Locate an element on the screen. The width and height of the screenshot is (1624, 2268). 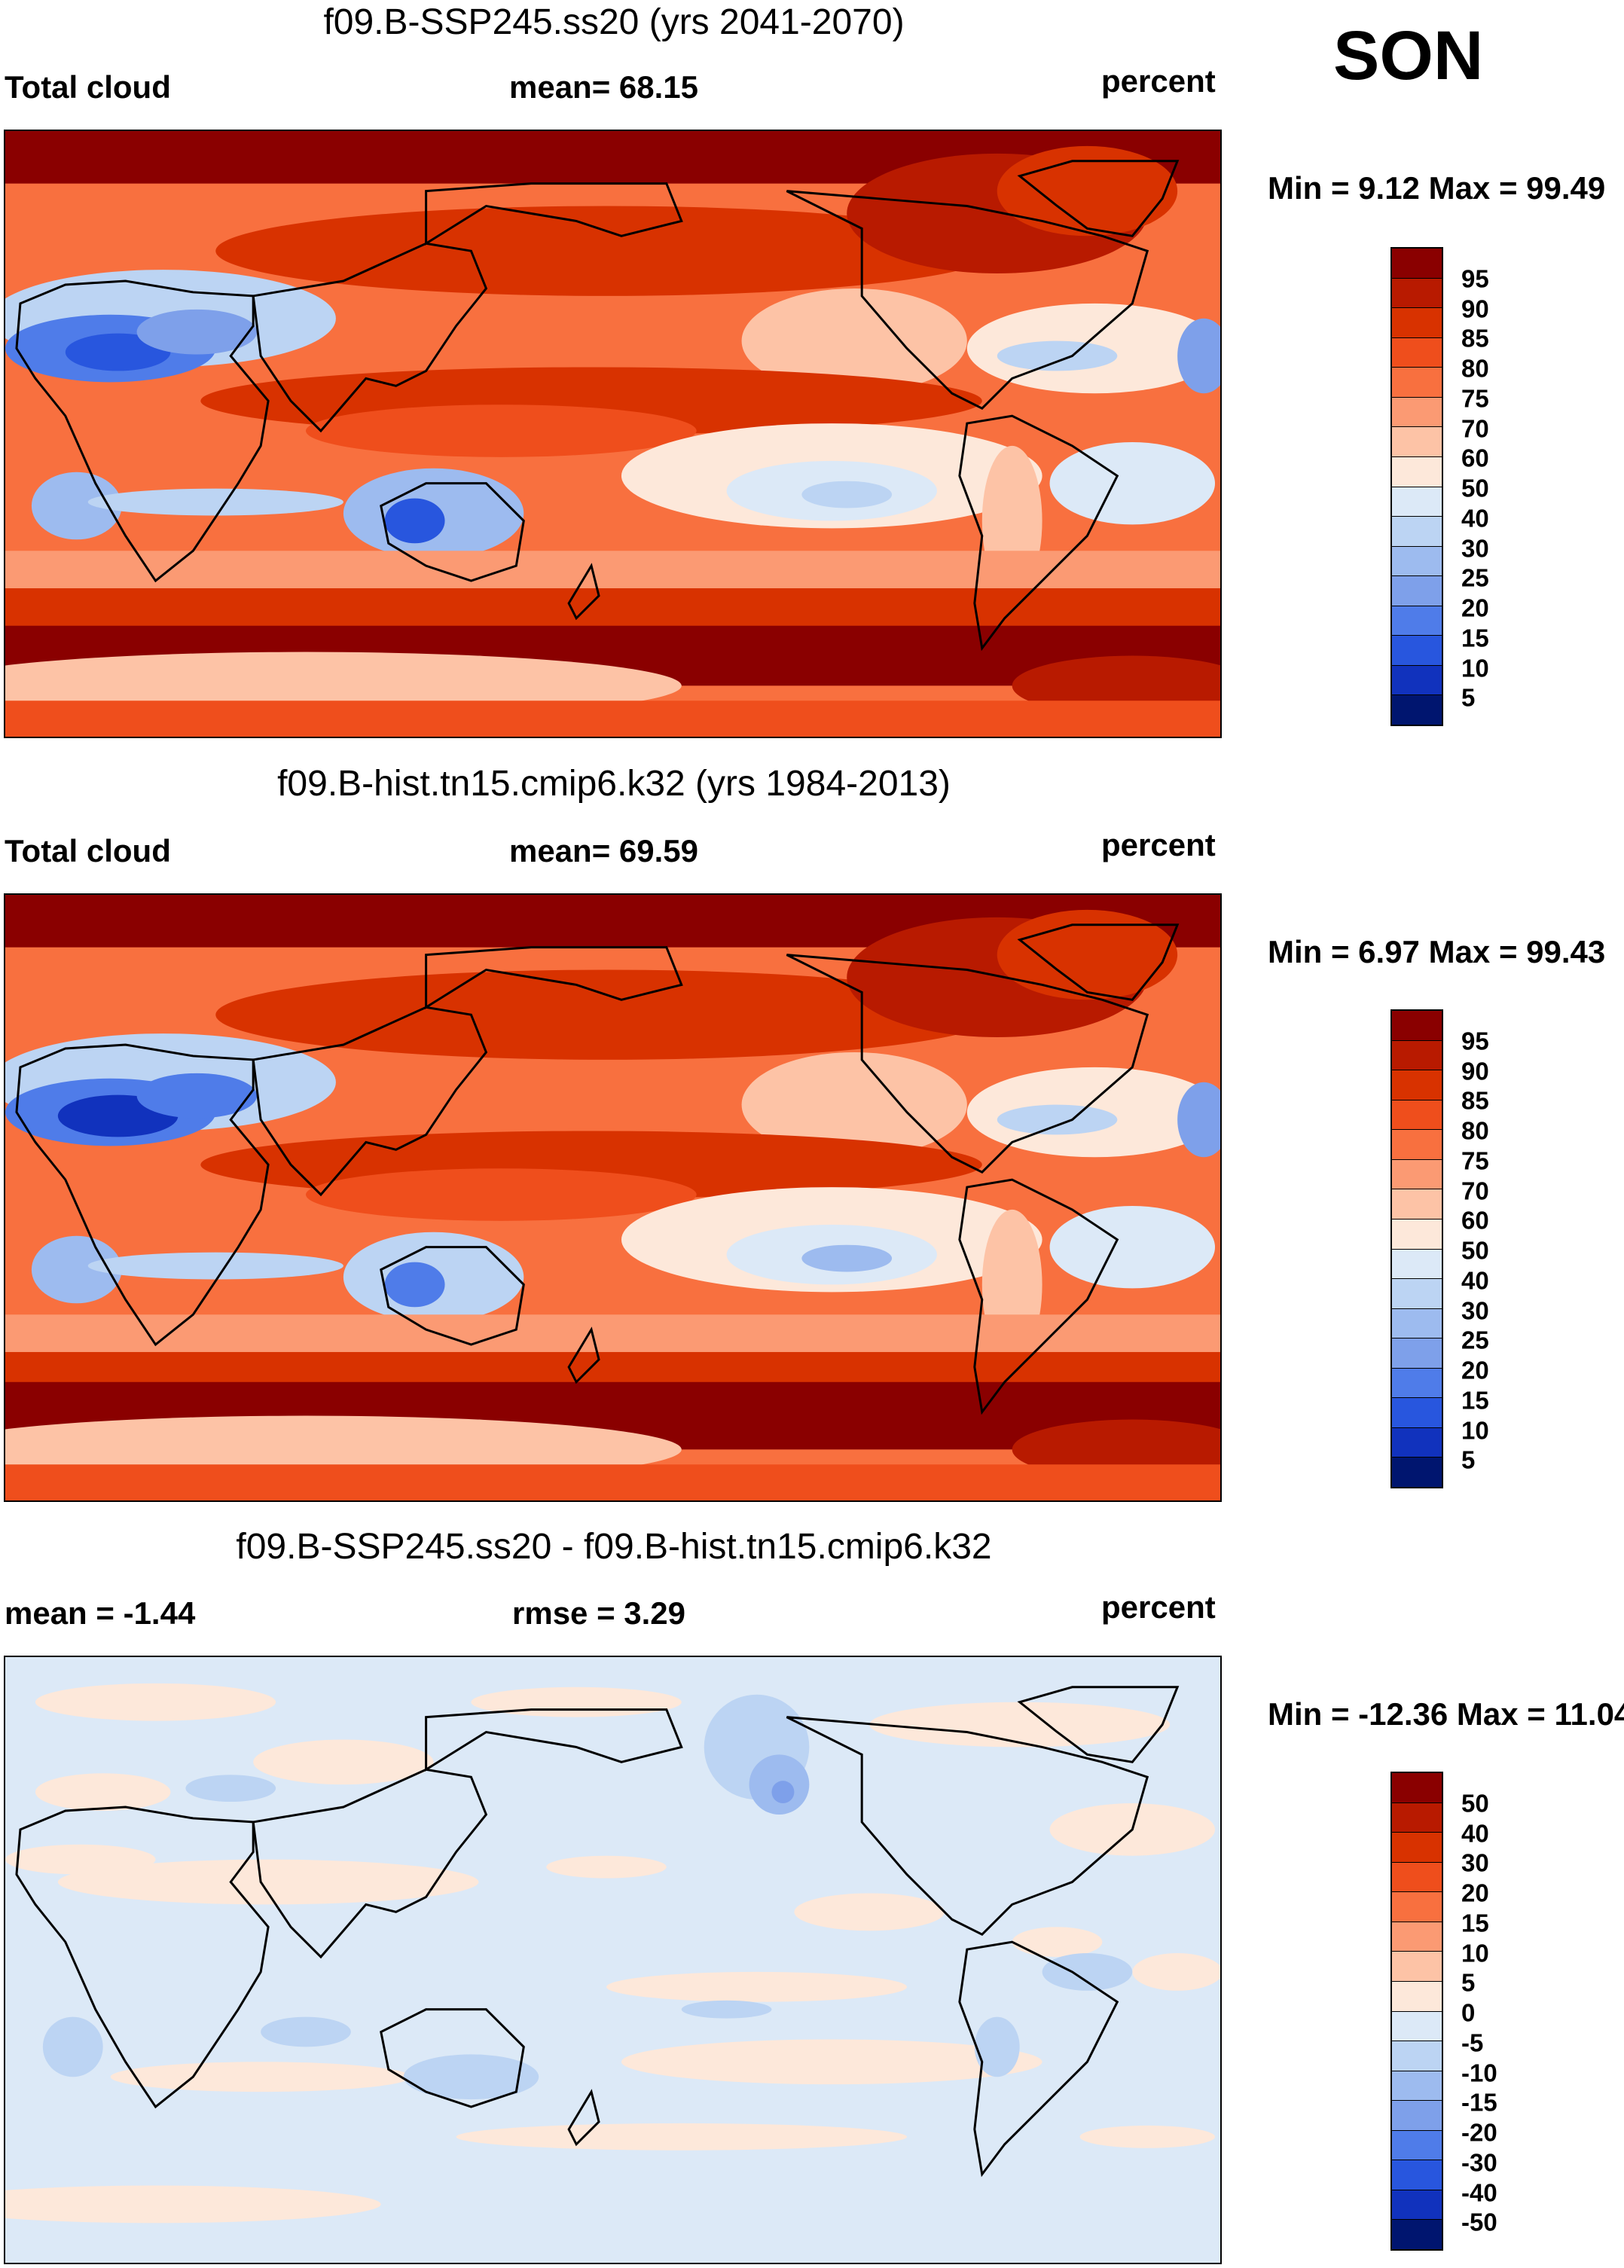
panel1-variable-label: Total cloud is located at coordinates (88, 87).